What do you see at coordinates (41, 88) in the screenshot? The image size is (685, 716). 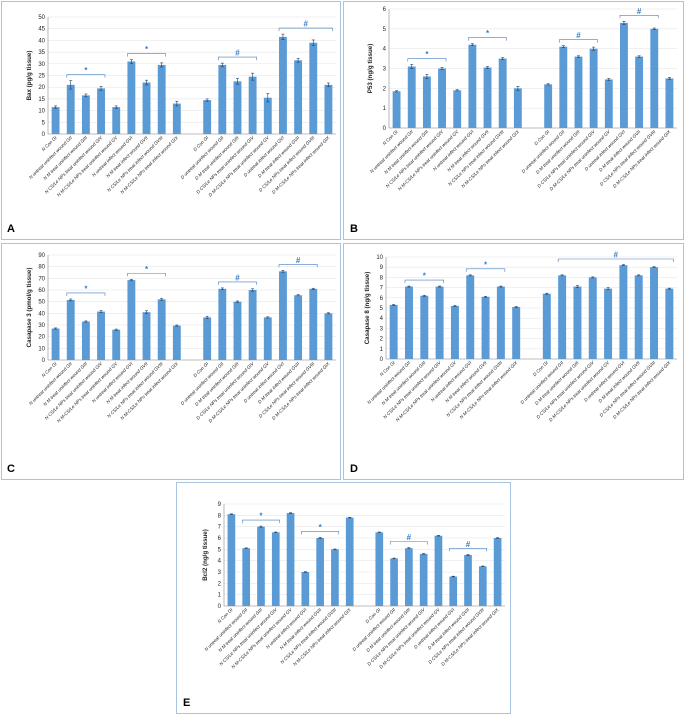 I see `y-tick-label: 20` at bounding box center [41, 88].